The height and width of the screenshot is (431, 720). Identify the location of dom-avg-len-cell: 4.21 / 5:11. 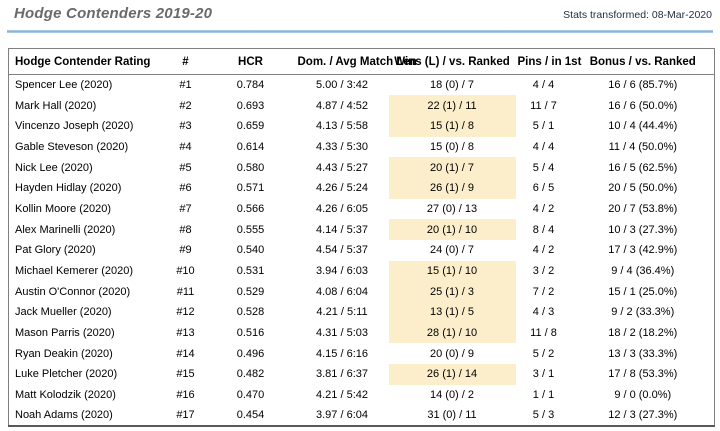
(342, 312).